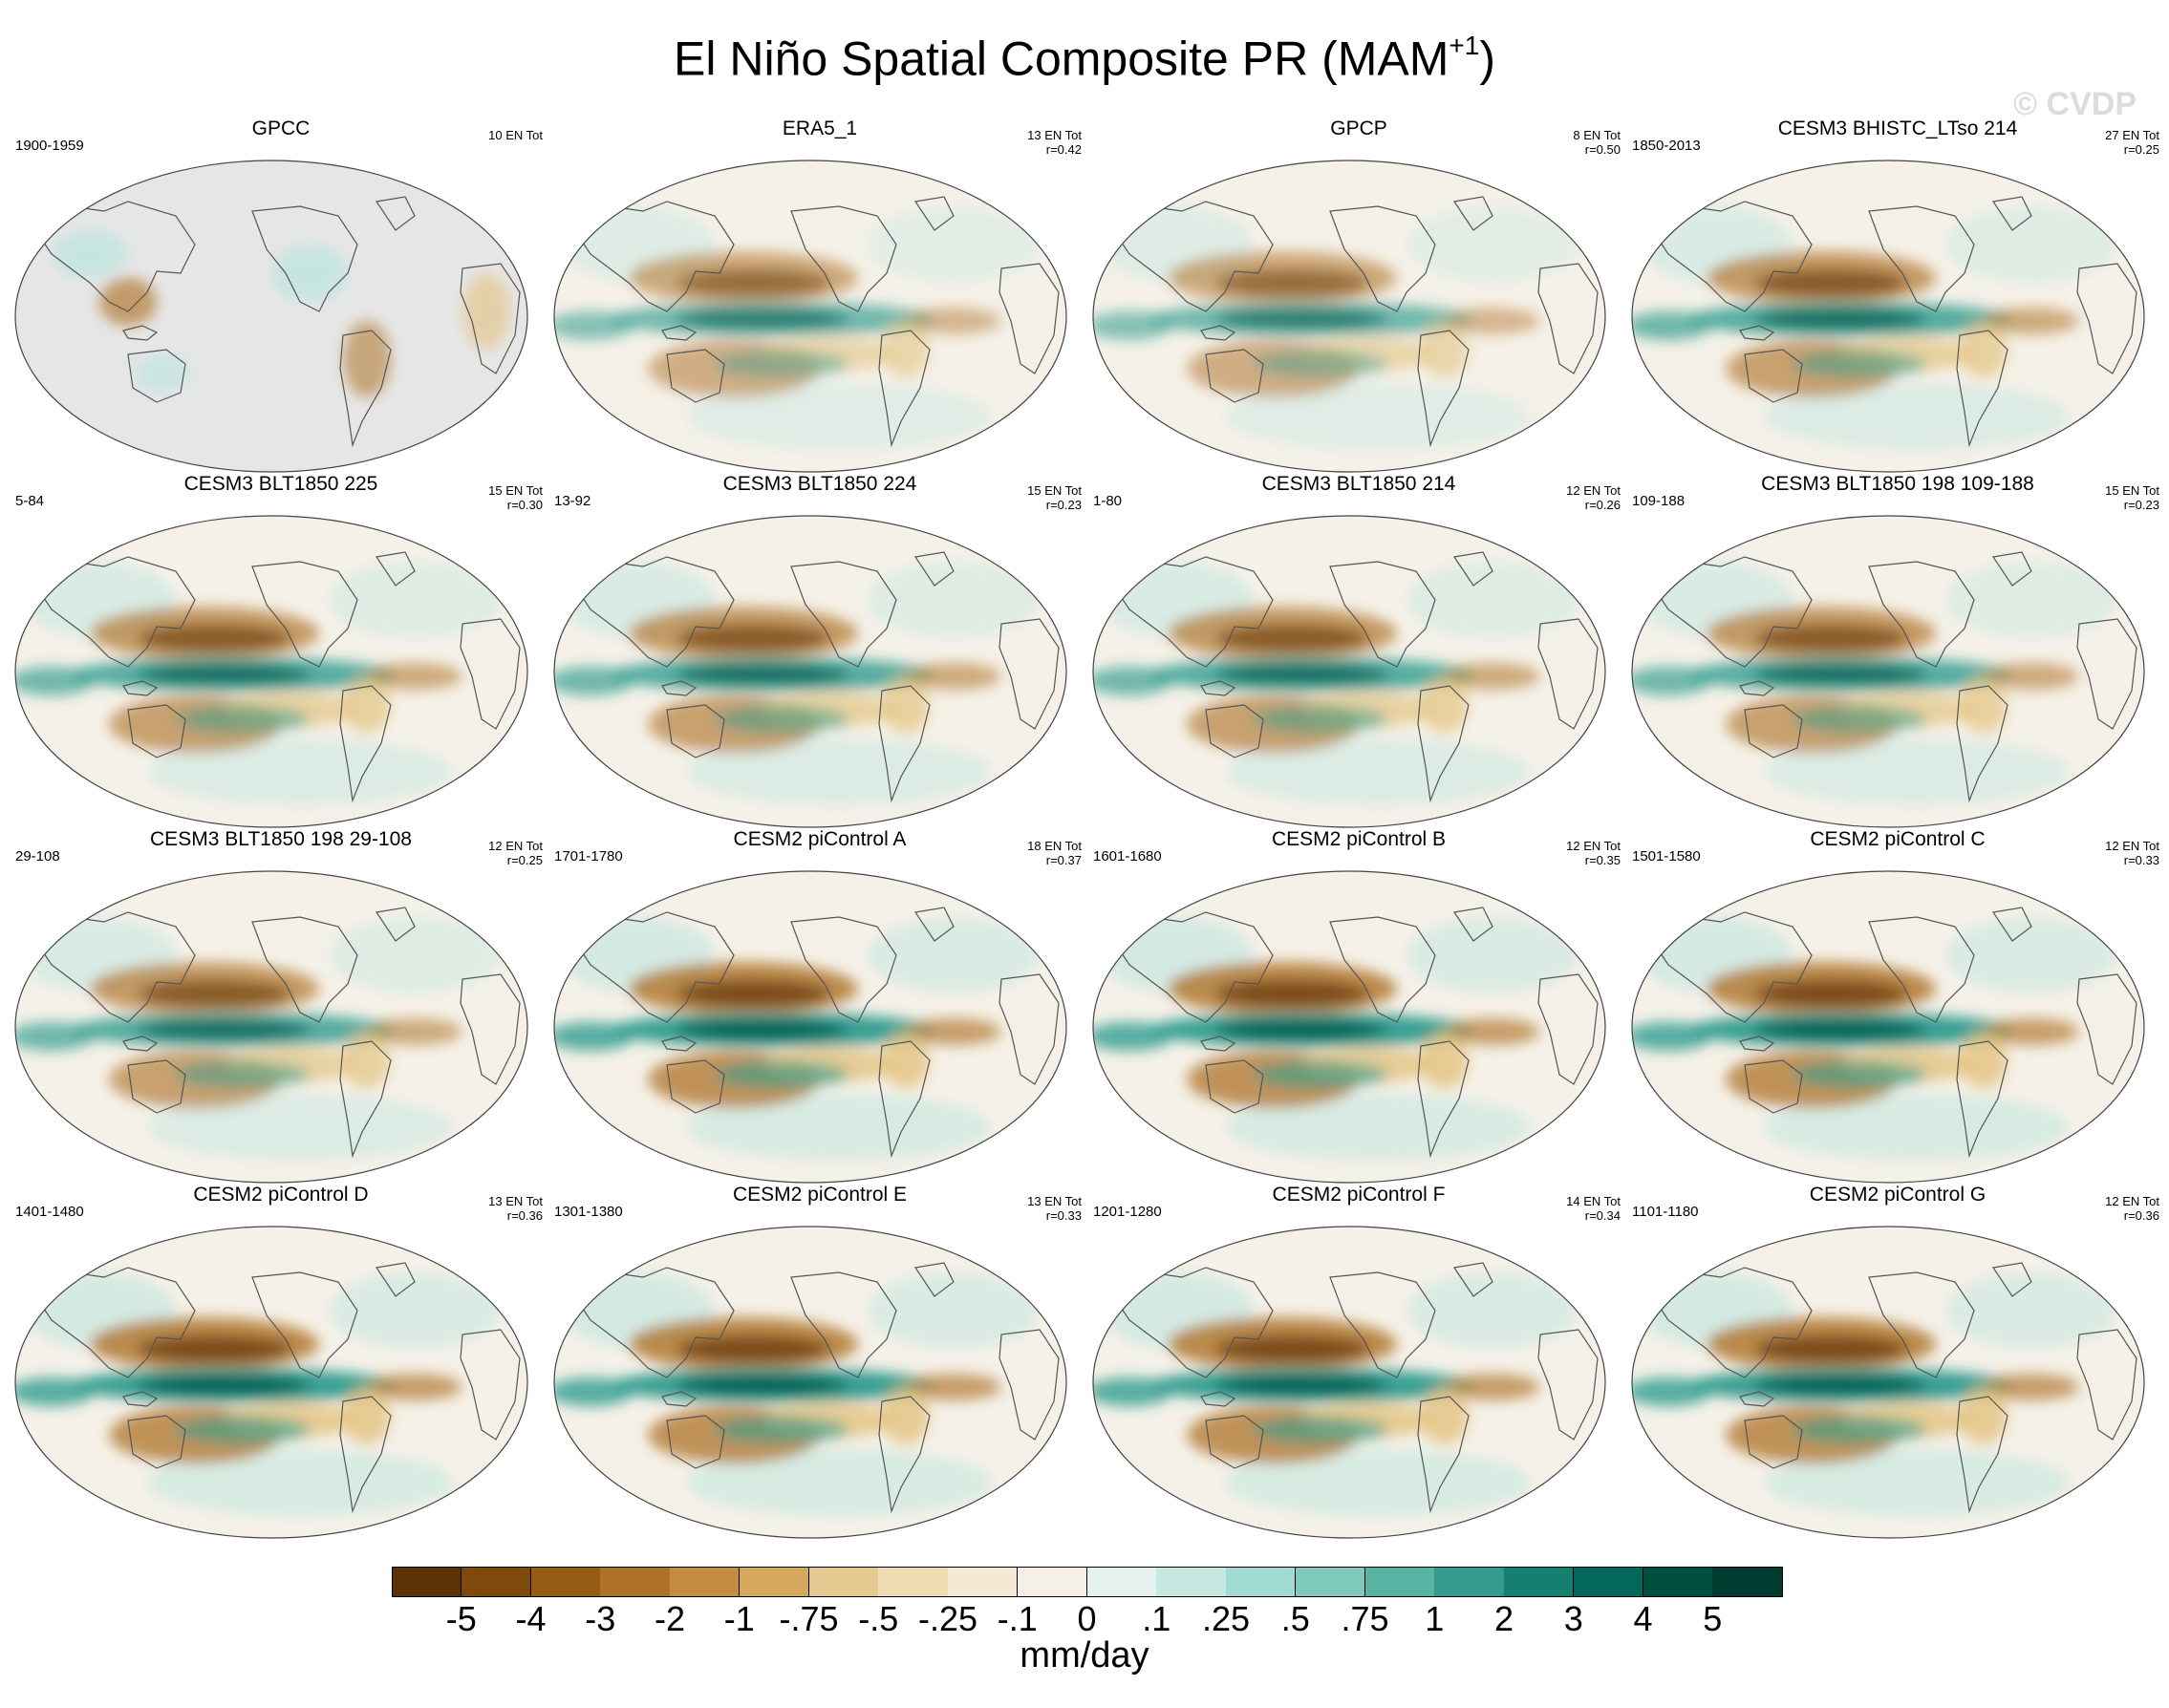 The image size is (2169, 1708). What do you see at coordinates (2141, 505) in the screenshot?
I see `panel-stat-line: r=0.23` at bounding box center [2141, 505].